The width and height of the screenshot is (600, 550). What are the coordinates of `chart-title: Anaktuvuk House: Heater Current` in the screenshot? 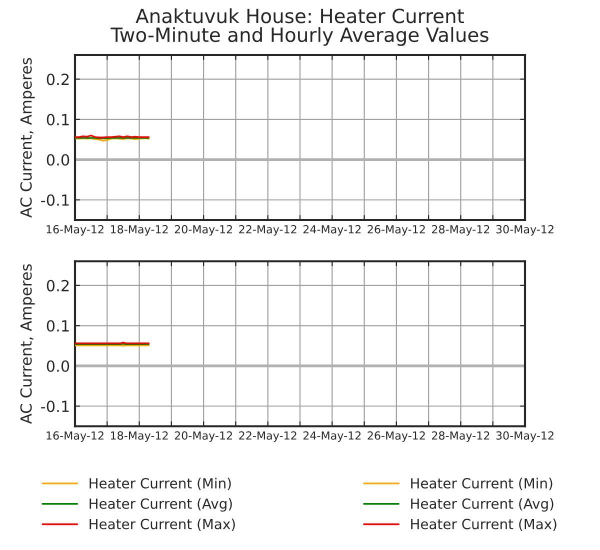 It's located at (300, 16).